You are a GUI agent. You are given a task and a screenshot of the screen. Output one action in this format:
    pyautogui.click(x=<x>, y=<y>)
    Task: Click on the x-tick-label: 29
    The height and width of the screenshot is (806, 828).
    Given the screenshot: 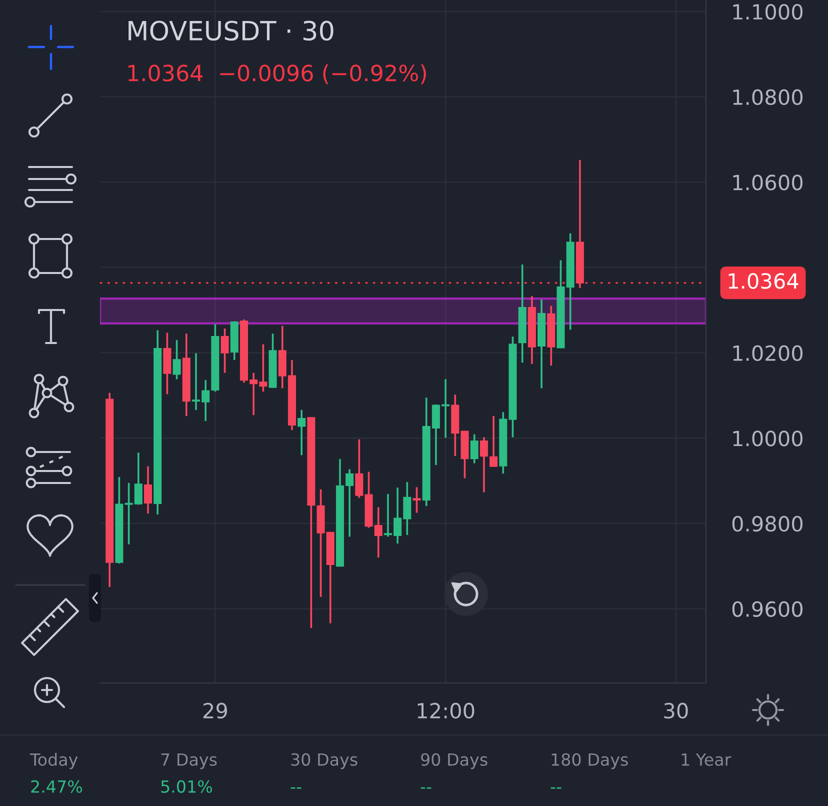 What is the action you would take?
    pyautogui.click(x=215, y=710)
    